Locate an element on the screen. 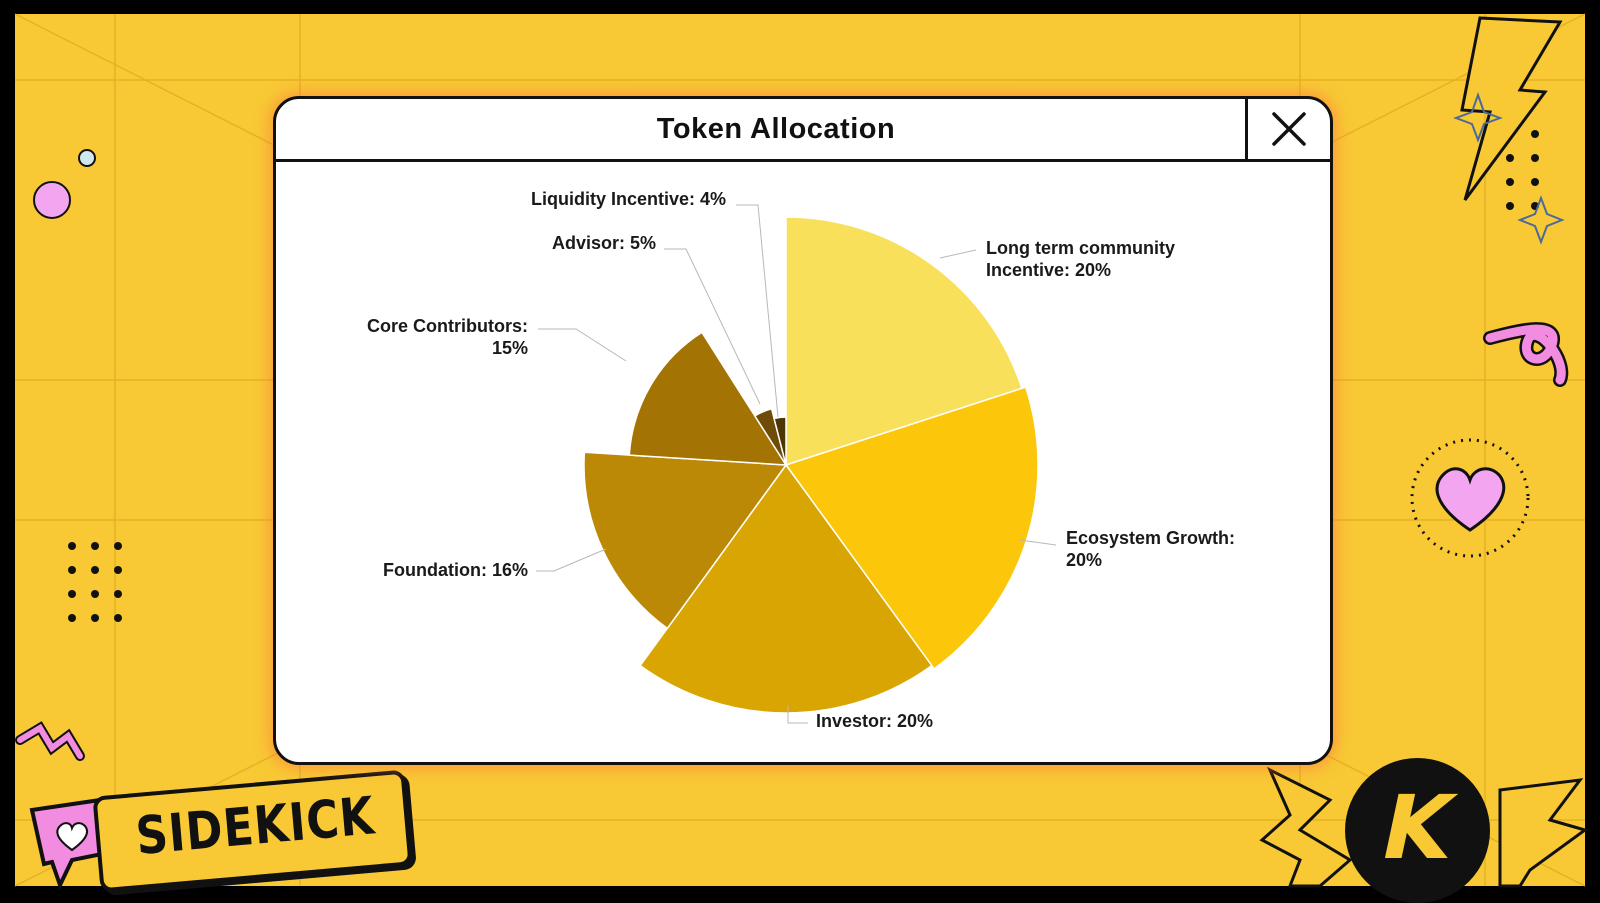 The image size is (1600, 903). lightning-icon is located at coordinates (1511, 108).